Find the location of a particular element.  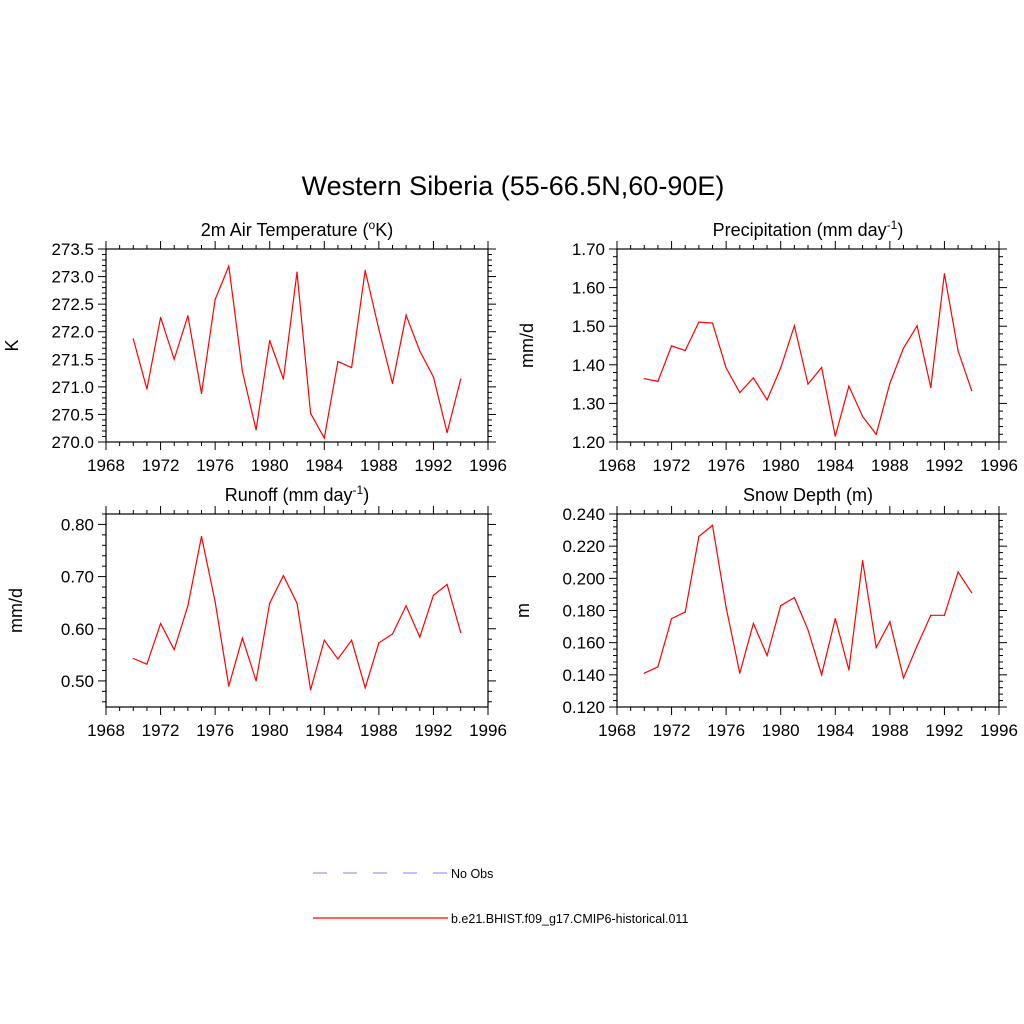

y-tick-label: 1.30 is located at coordinates (588, 403).